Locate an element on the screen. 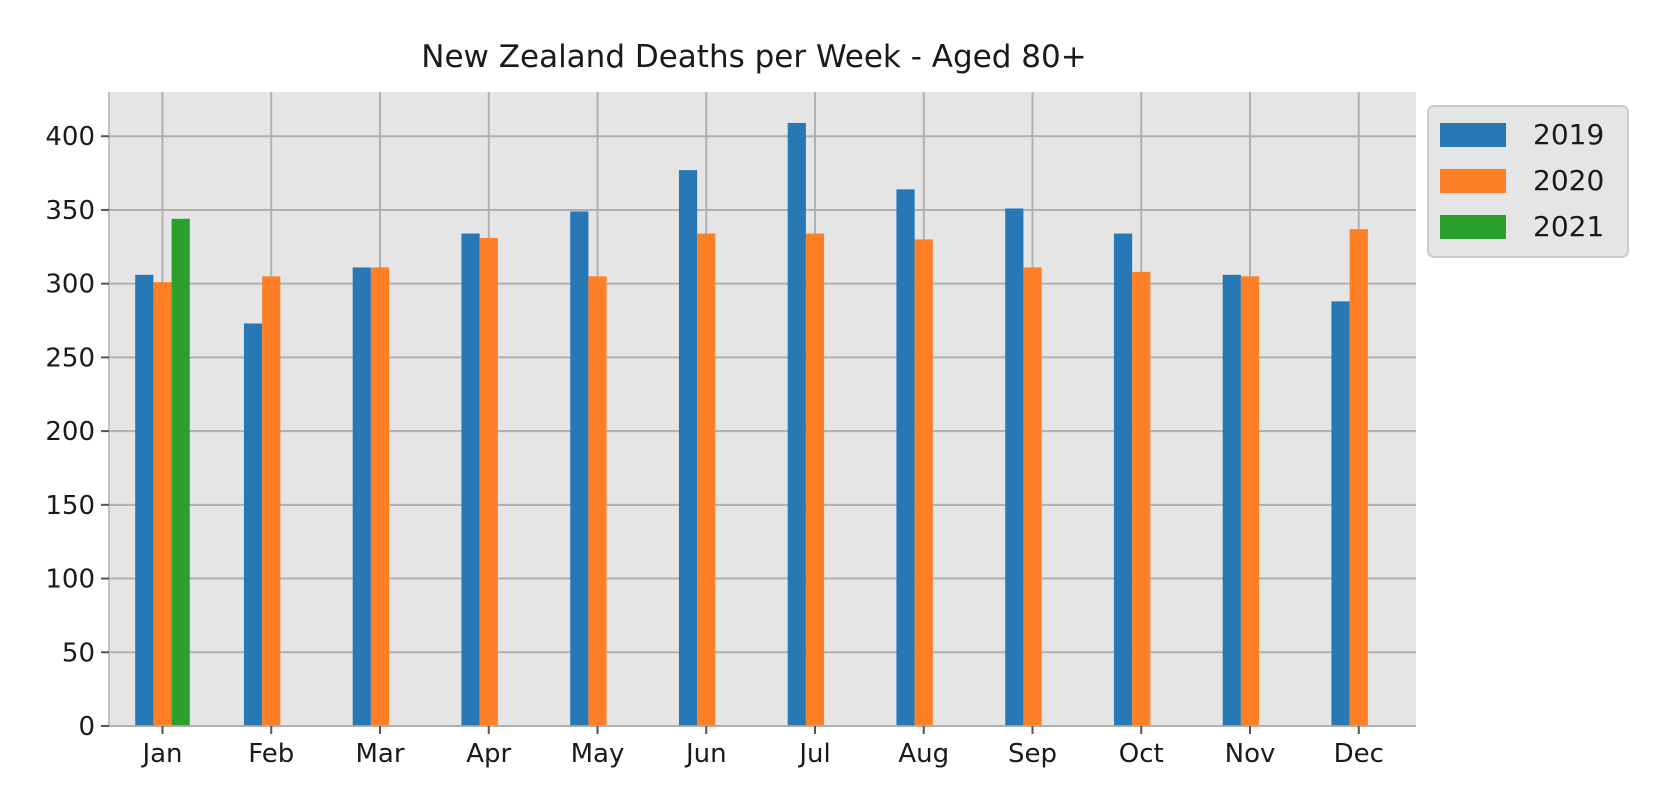 The image size is (1666, 794). bar-2020-Nov is located at coordinates (1250, 501).